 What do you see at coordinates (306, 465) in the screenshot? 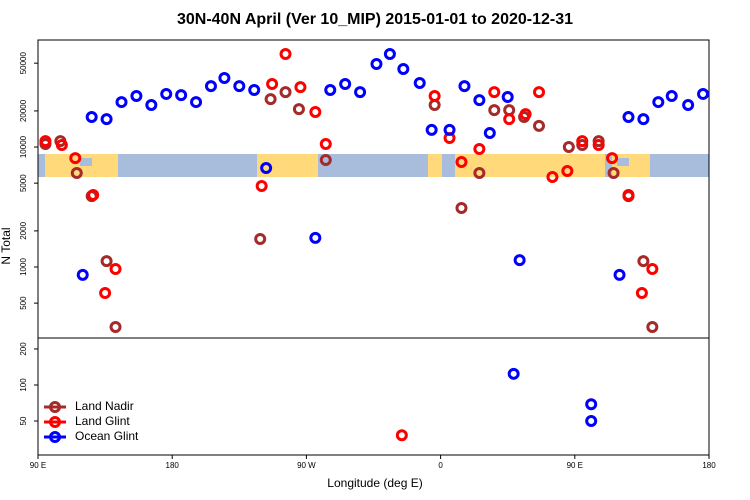
I see `x-tick-label: 90 W` at bounding box center [306, 465].